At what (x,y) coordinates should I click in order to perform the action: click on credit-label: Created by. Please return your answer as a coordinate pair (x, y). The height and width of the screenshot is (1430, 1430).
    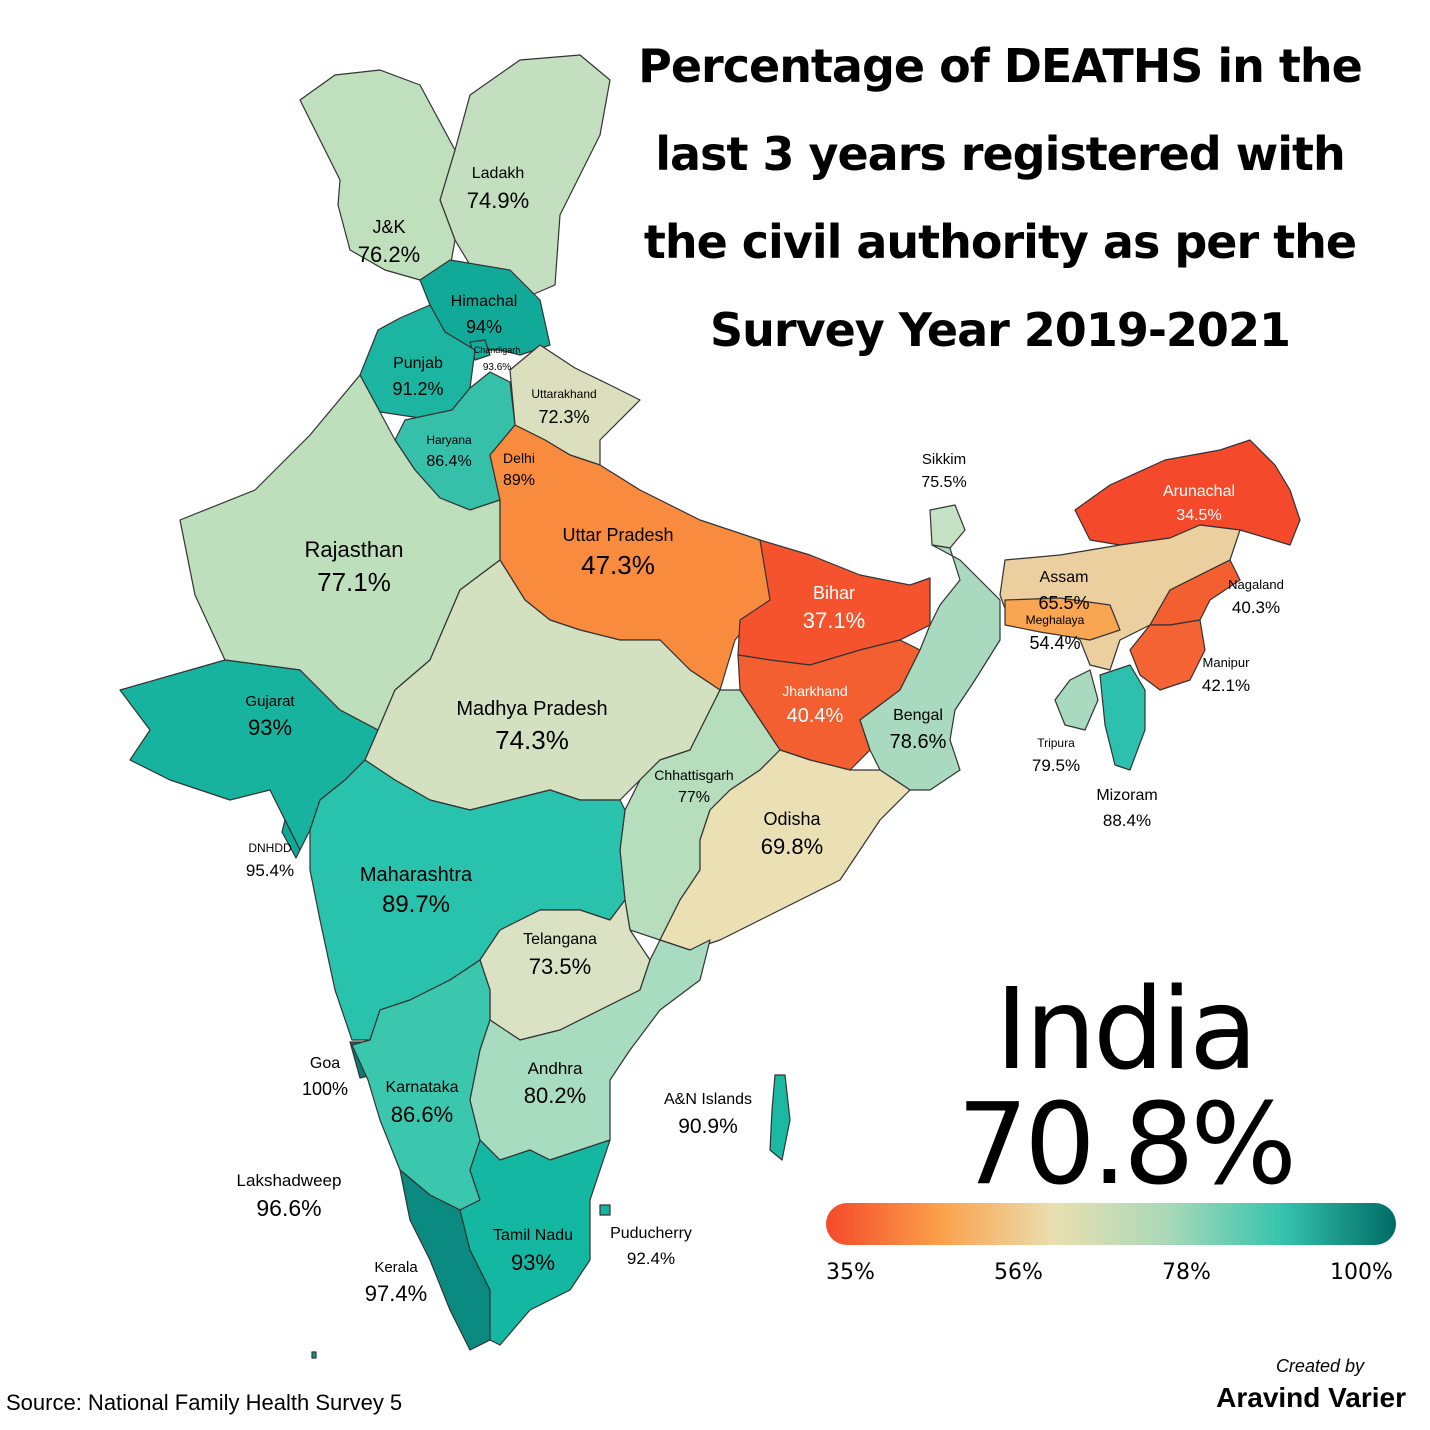
    Looking at the image, I should click on (1319, 1366).